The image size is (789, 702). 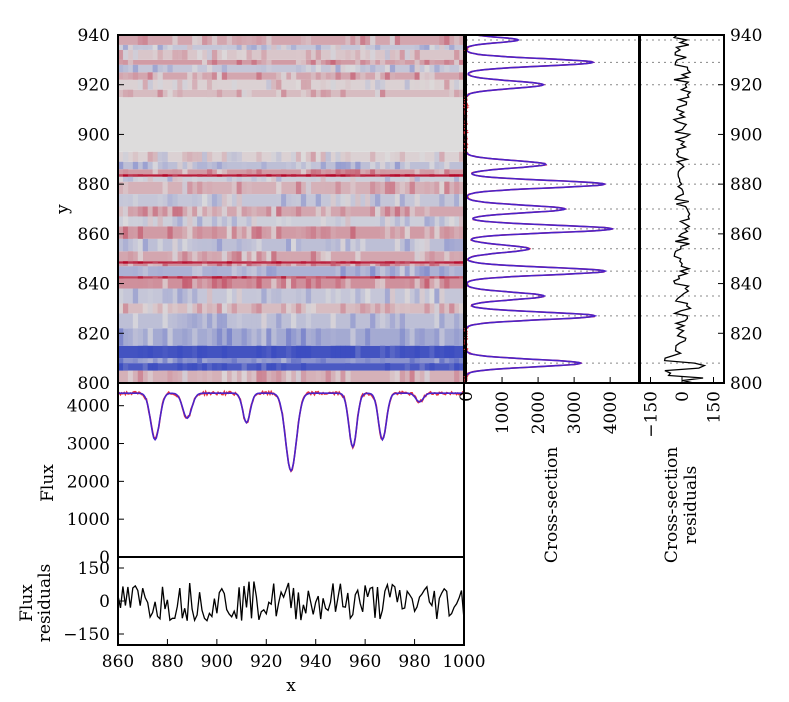 What do you see at coordinates (740, 210) in the screenshot?
I see `cross-section-residuals-y-ticks: 800 820 840 860 880 900 920 940` at bounding box center [740, 210].